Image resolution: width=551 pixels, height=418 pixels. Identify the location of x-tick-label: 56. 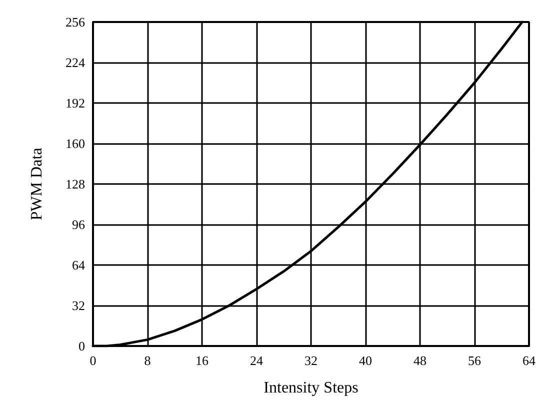
(475, 360).